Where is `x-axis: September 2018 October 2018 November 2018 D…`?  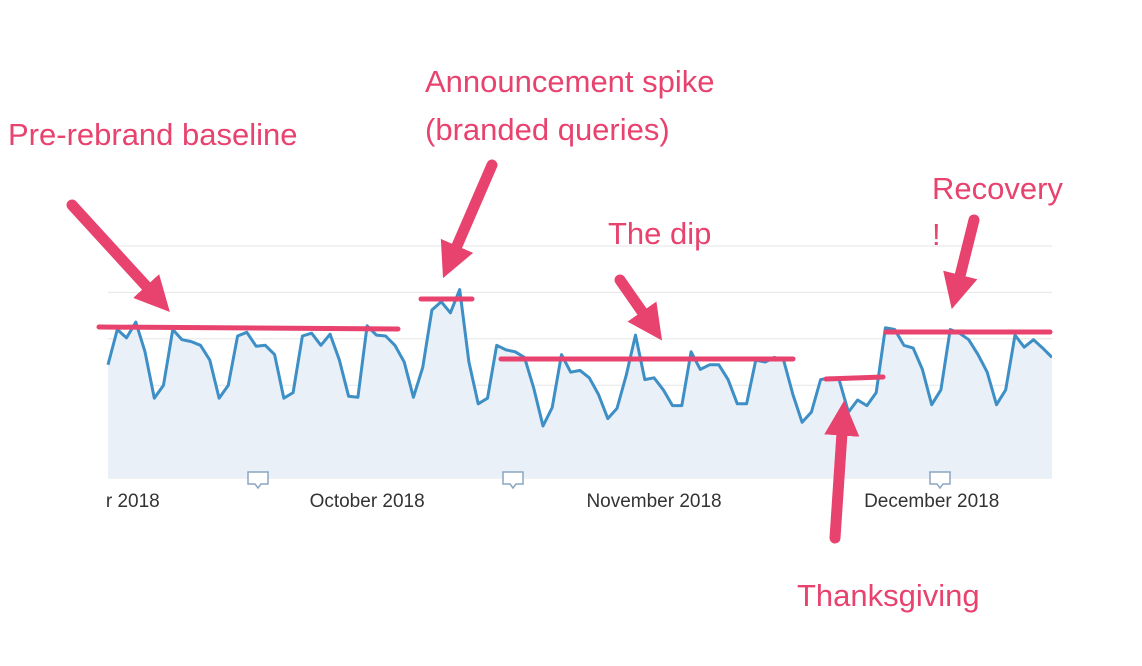 x-axis: September 2018 October 2018 November 2018 D… is located at coordinates (509, 501).